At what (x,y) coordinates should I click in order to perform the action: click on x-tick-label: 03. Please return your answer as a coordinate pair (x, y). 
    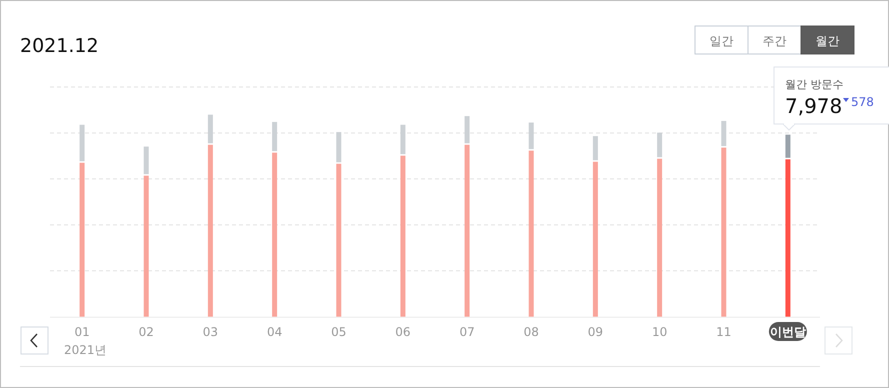
    Looking at the image, I should click on (210, 332).